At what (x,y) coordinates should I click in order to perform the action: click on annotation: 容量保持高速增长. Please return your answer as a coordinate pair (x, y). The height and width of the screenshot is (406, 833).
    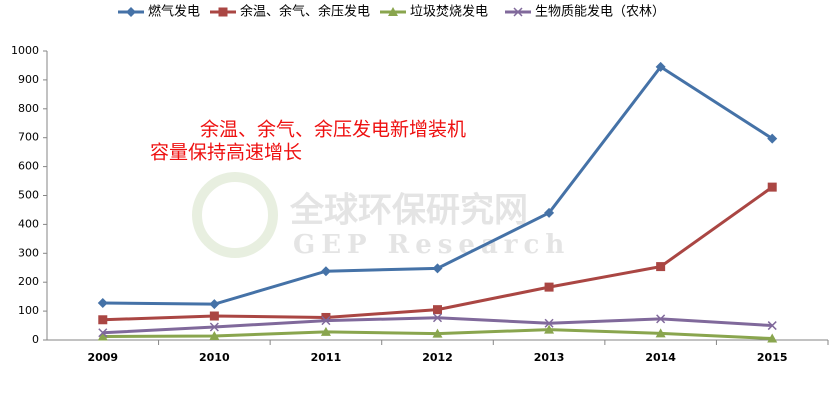
    Looking at the image, I should click on (226, 153).